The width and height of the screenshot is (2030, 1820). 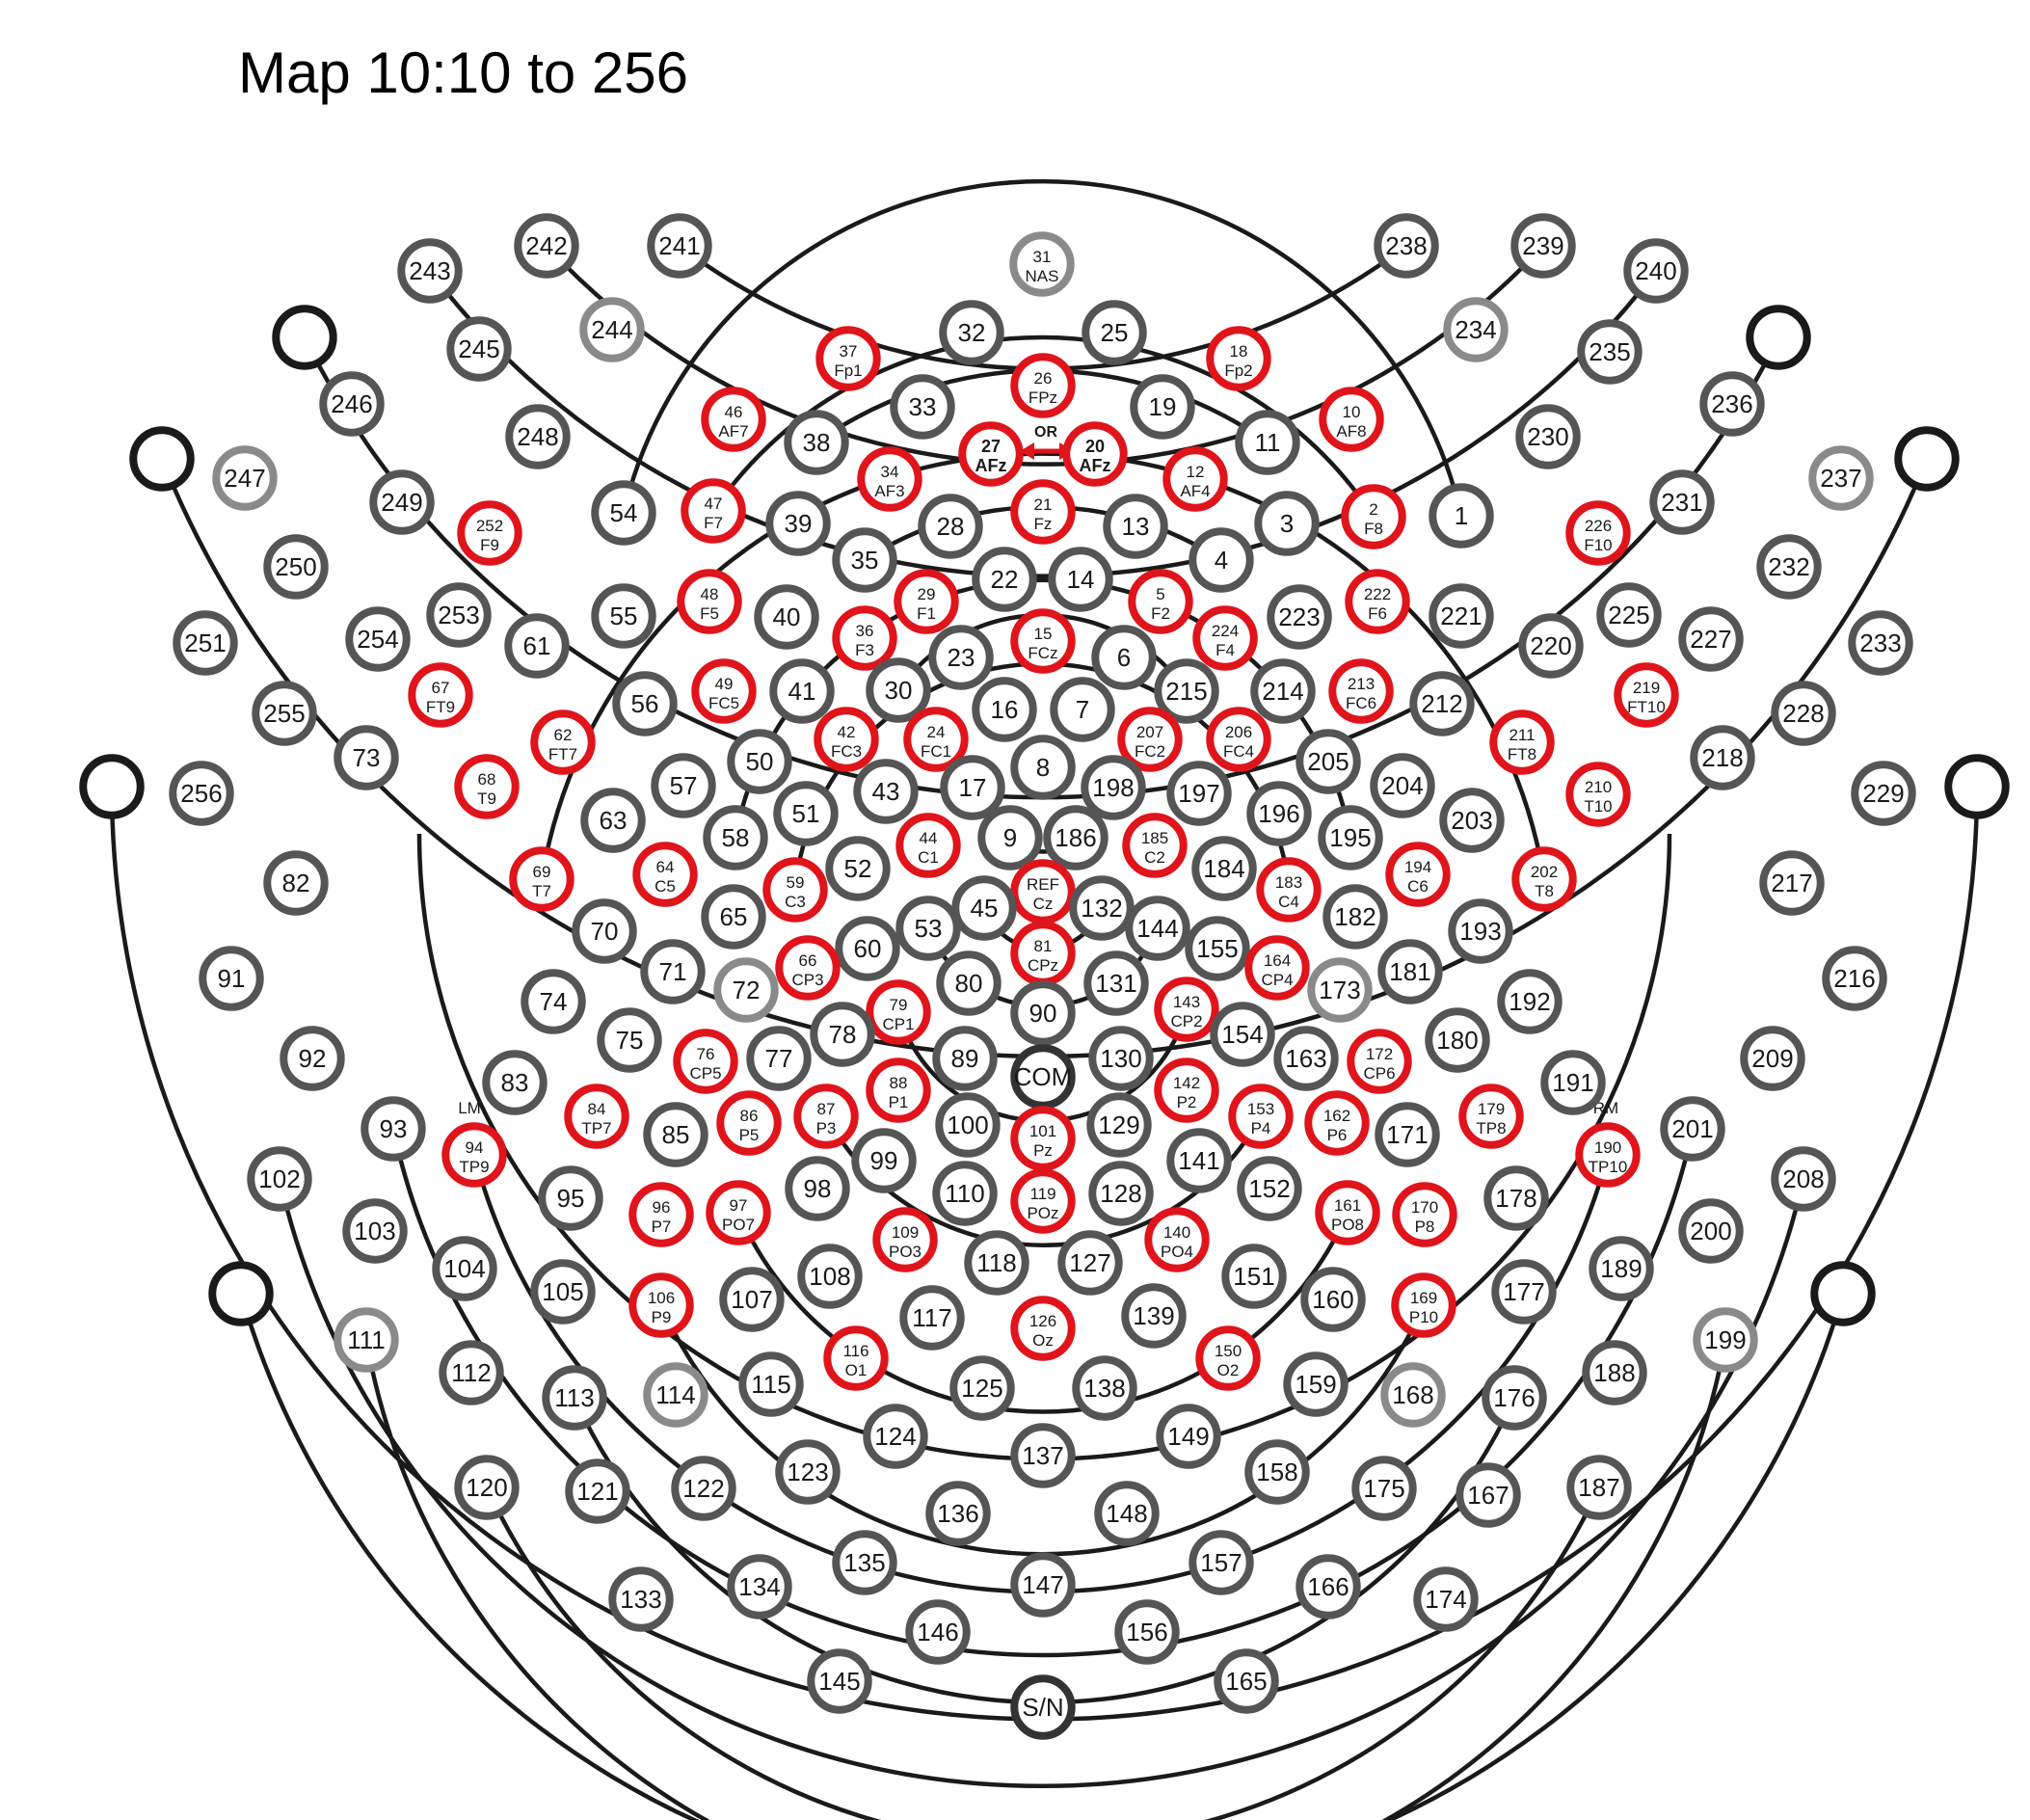 I want to click on electrode-number: 54, so click(x=624, y=512).